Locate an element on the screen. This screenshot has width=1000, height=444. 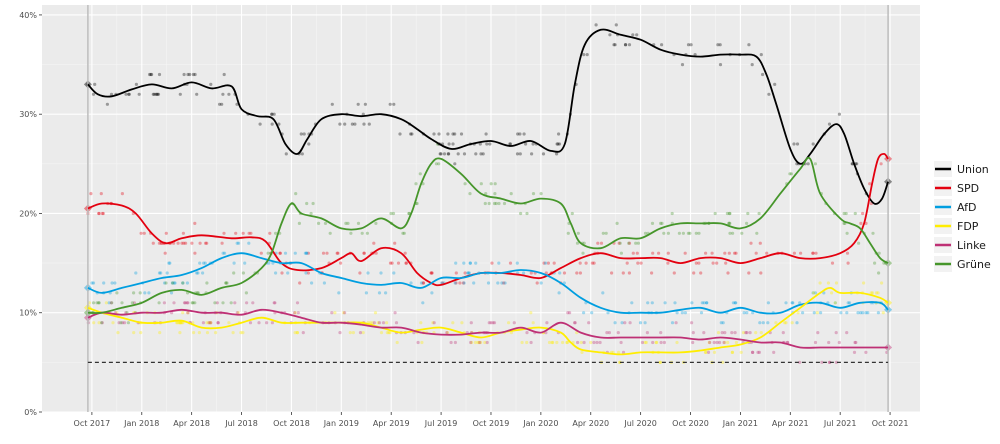
x-tick-label: Jan 2021 is located at coordinates (740, 423).